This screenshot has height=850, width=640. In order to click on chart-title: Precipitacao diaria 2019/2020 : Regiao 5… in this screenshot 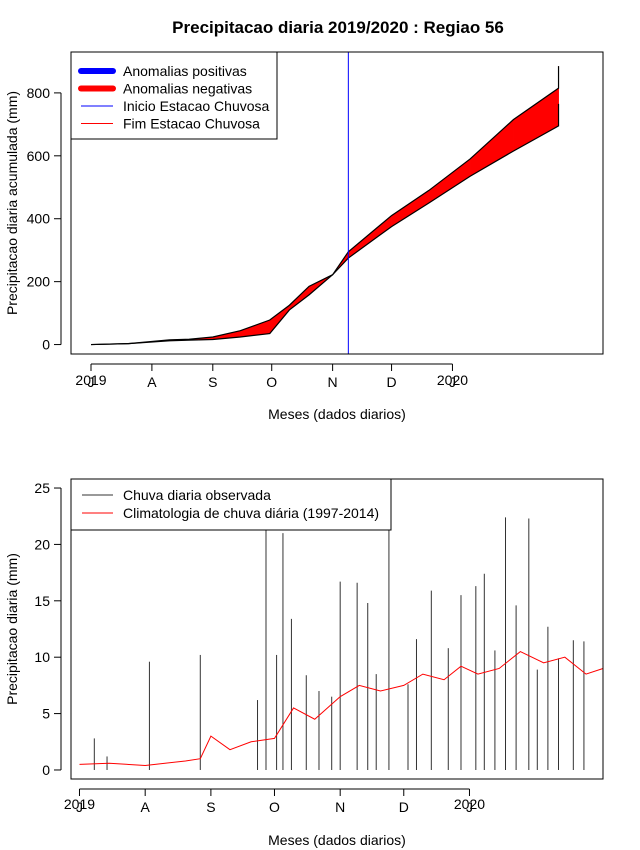, I will do `click(338, 27)`.